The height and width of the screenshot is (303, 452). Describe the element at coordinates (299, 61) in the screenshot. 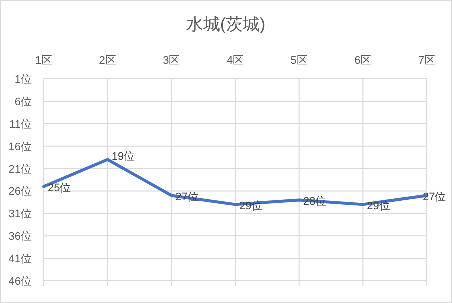

I see `x-tick-label: 5区` at that location.